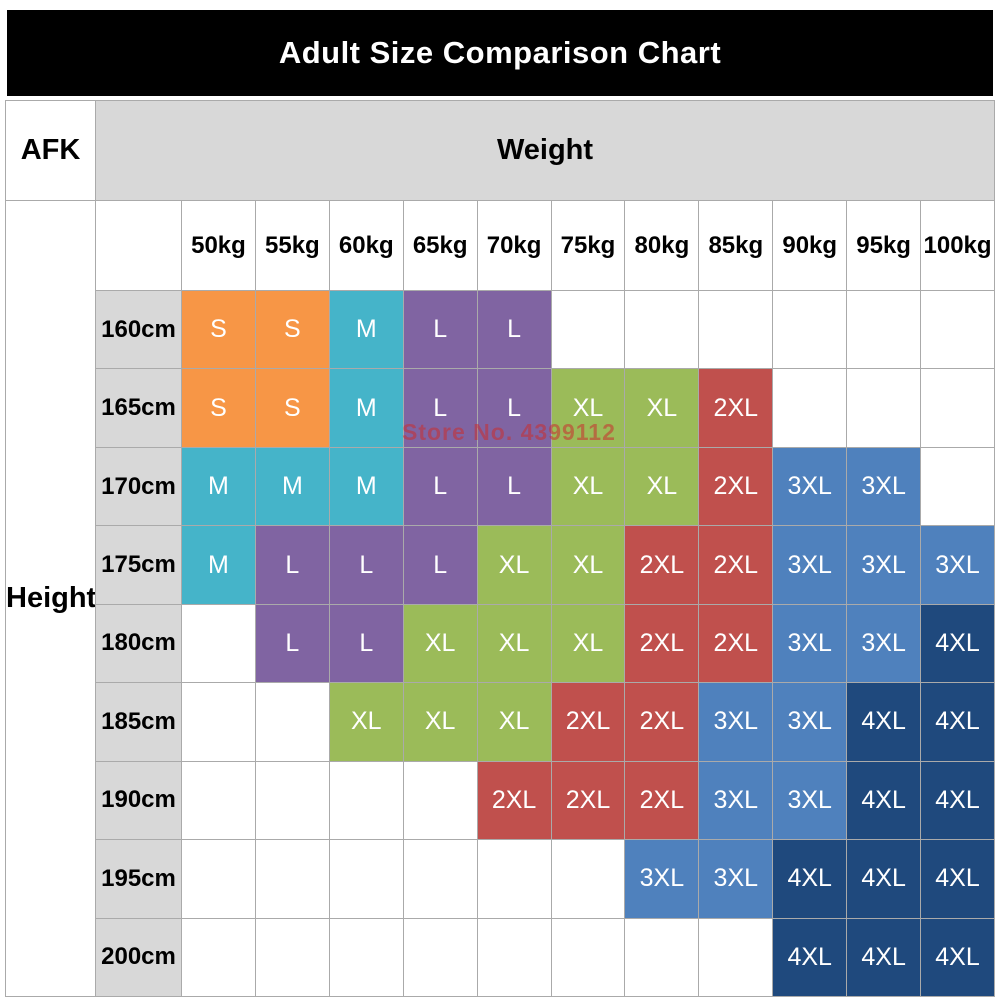 The height and width of the screenshot is (1000, 1000). What do you see at coordinates (138, 800) in the screenshot?
I see `height-row-header: 190cm` at bounding box center [138, 800].